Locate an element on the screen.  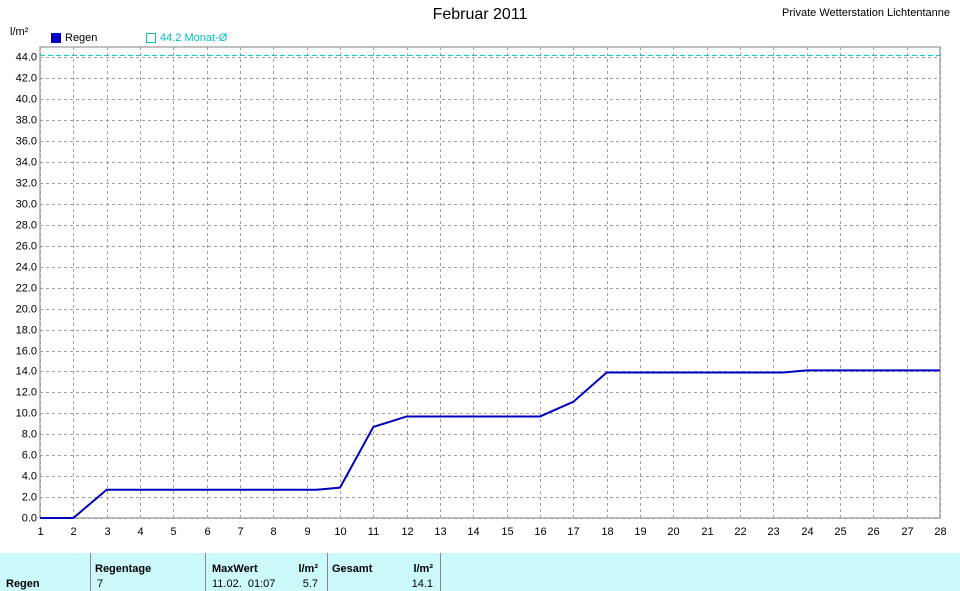
y-tick-label: 14.0 is located at coordinates (26, 371).